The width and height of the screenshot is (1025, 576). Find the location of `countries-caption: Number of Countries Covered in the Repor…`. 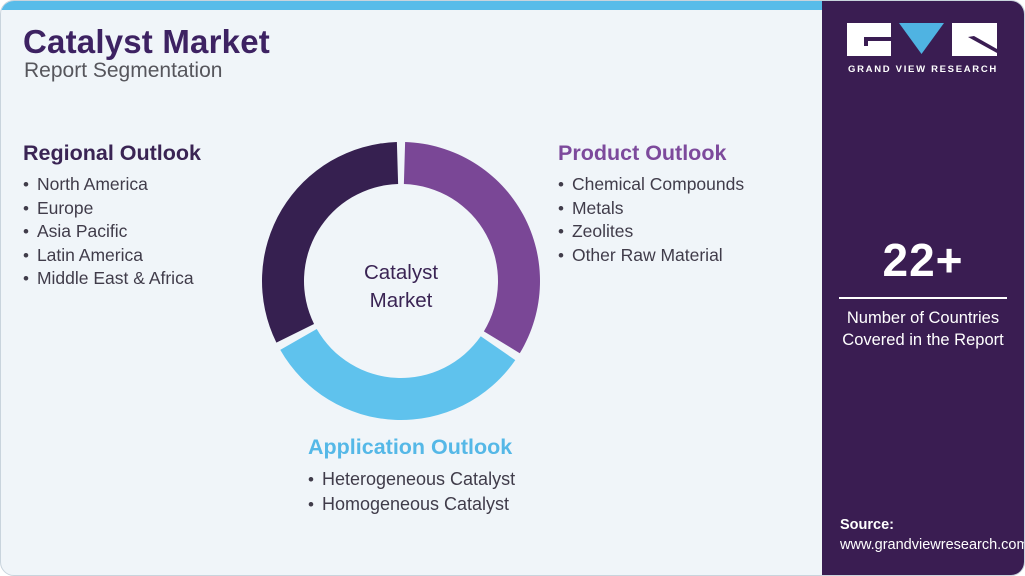

countries-caption: Number of Countries Covered in the Repor… is located at coordinates (923, 329).